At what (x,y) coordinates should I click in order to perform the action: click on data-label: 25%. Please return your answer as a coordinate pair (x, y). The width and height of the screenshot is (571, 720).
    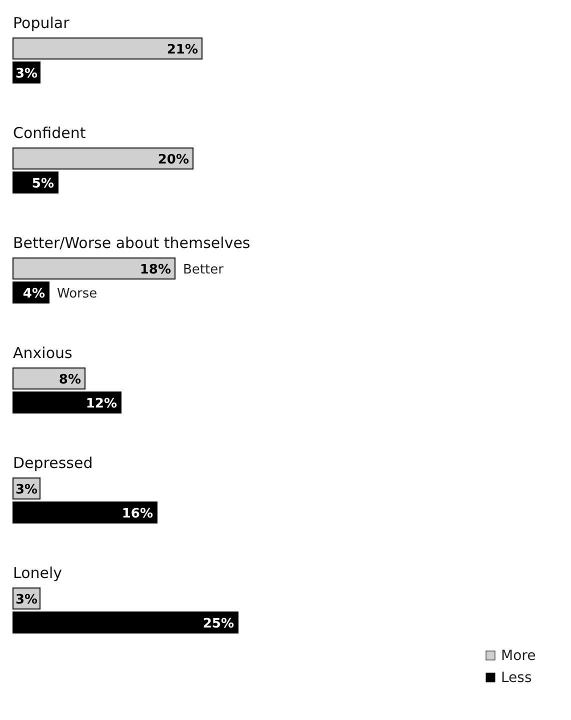
    Looking at the image, I should click on (218, 624).